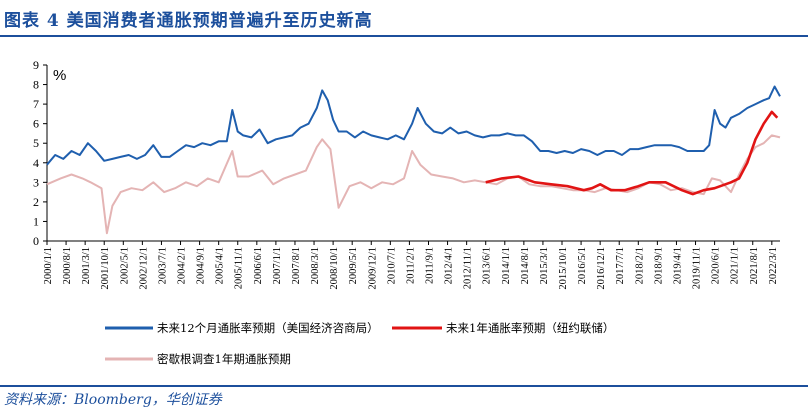 The height and width of the screenshot is (419, 808). What do you see at coordinates (239, 268) in the screenshot?
I see `x-tick-label: 2005/11/1` at bounding box center [239, 268].